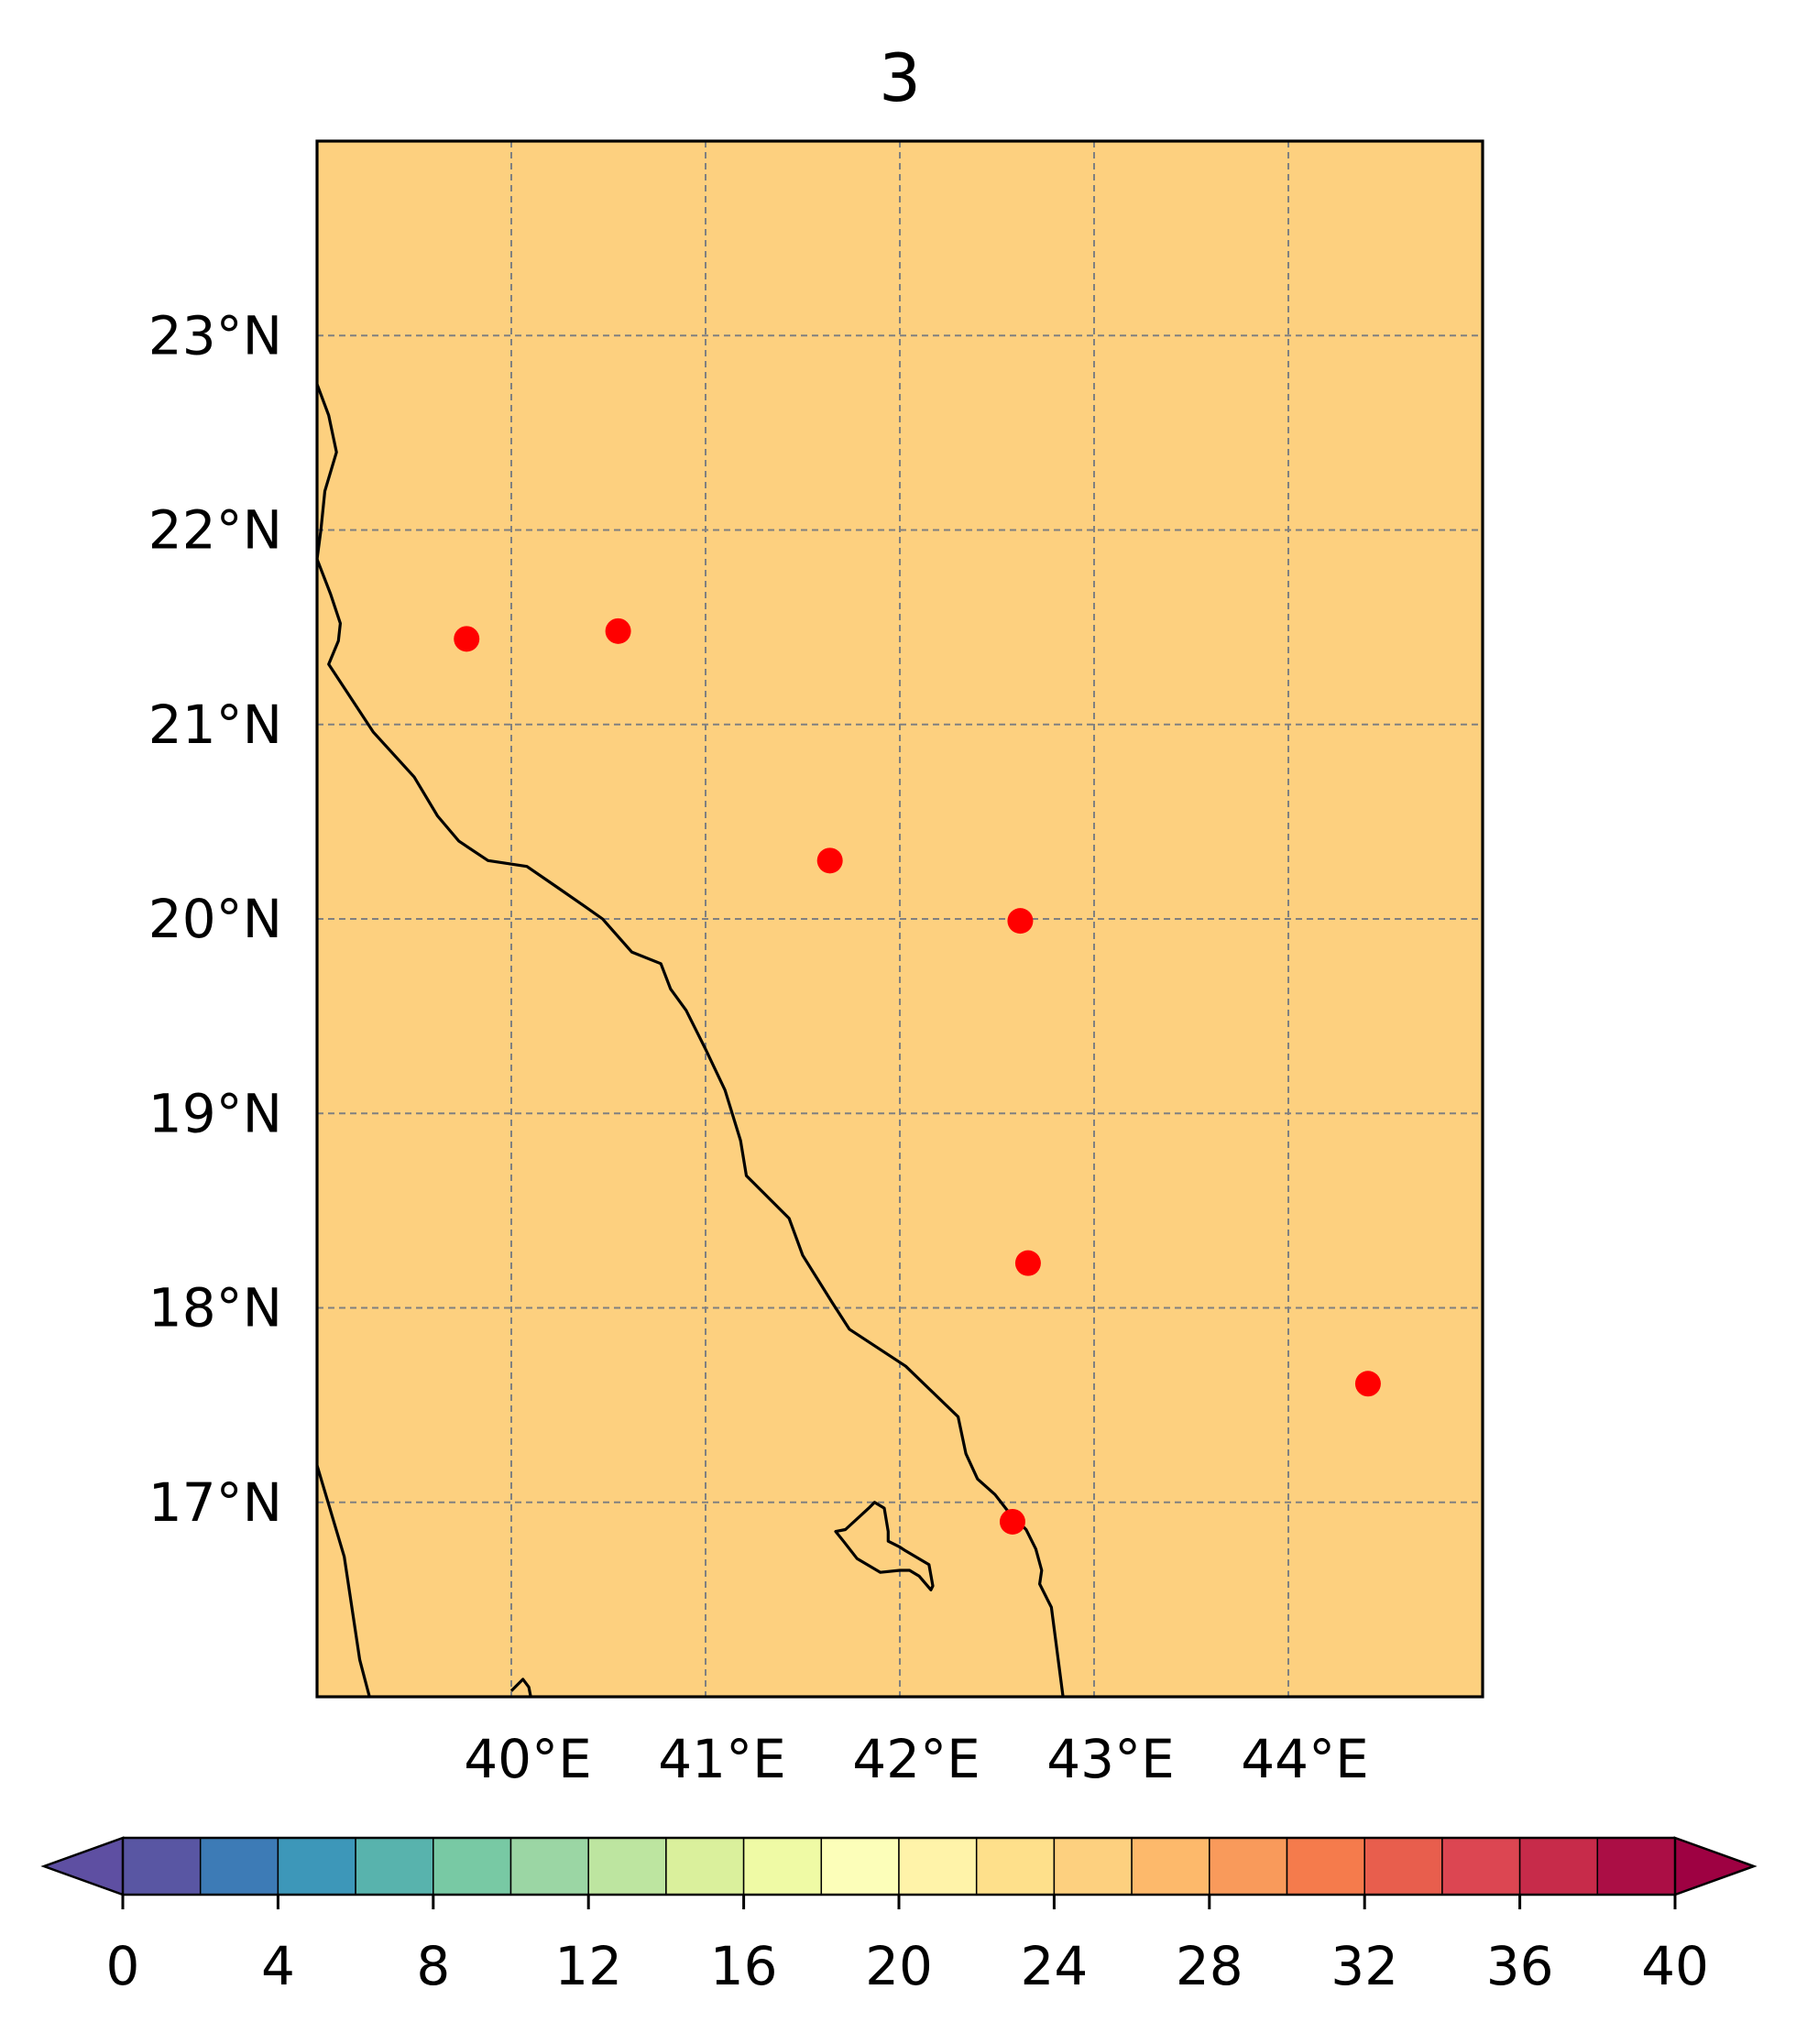 Image resolution: width=1796 pixels, height=2044 pixels. What do you see at coordinates (1675, 1966) in the screenshot?
I see `colorbar-tick-label: 40` at bounding box center [1675, 1966].